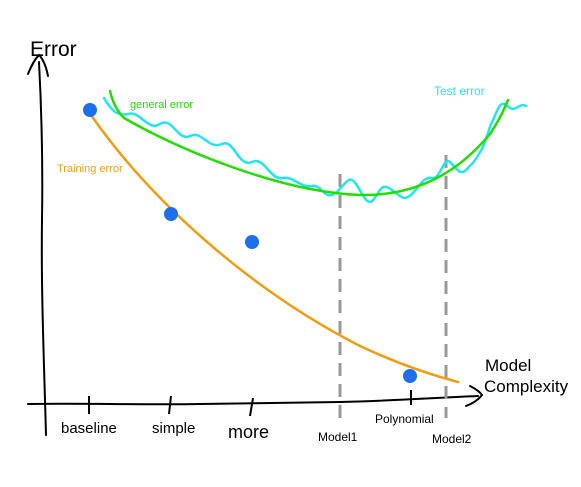 The image size is (581, 487). I want to click on y-axis, so click(42, 248).